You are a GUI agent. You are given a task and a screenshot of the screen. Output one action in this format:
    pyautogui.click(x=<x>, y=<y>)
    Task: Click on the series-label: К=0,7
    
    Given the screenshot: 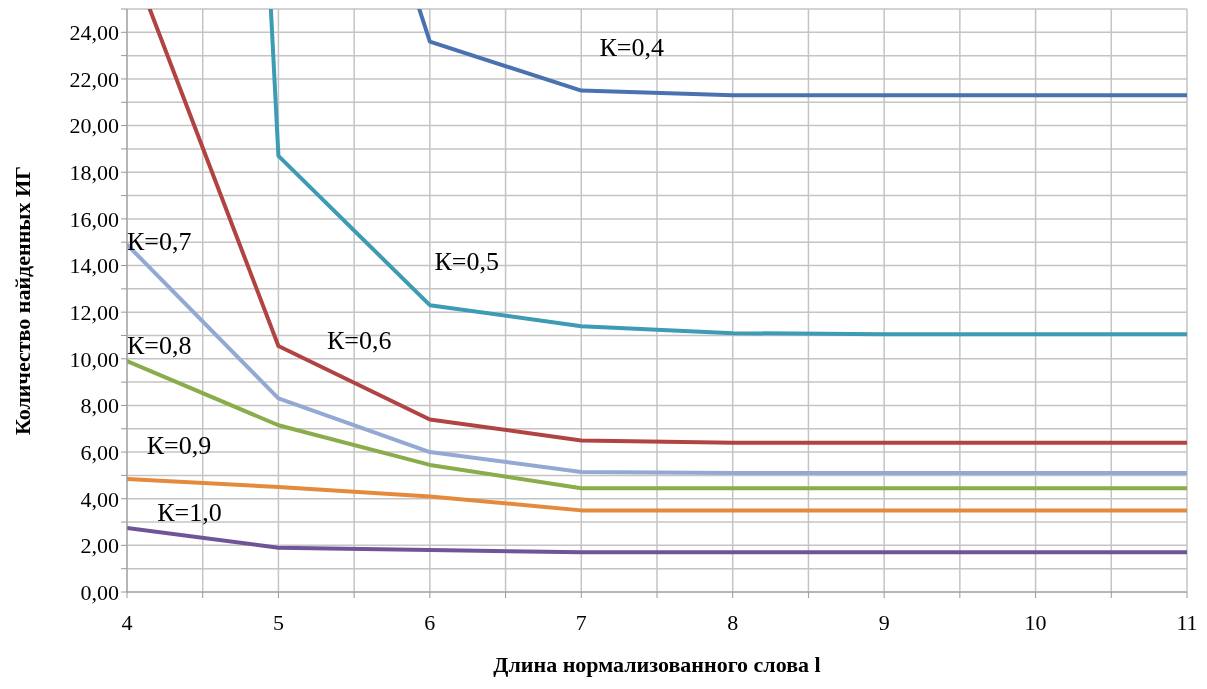 What is the action you would take?
    pyautogui.click(x=159, y=242)
    